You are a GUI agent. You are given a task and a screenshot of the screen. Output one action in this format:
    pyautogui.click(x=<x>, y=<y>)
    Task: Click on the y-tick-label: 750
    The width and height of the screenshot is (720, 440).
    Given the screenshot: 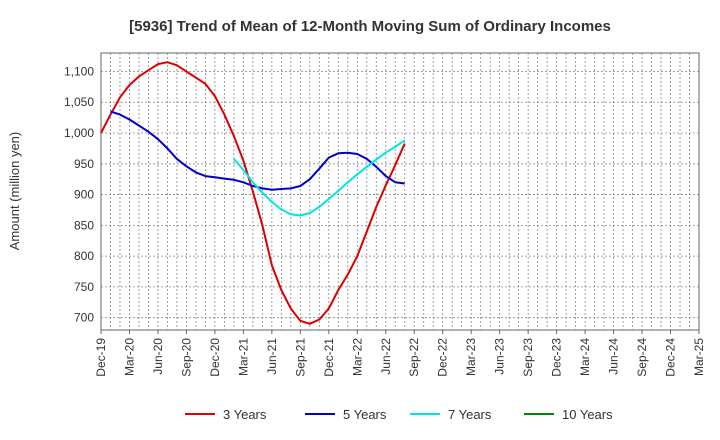 What is the action you would take?
    pyautogui.click(x=84, y=287)
    